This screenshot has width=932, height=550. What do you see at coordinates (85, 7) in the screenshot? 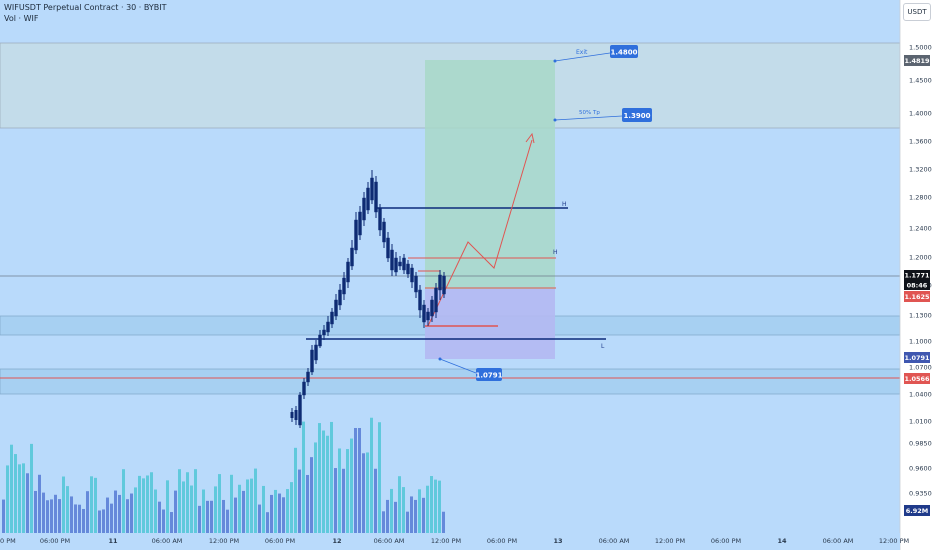
I see `symbol-title: WIFUSDT Perpetual Contract · 30 · BYBIT` at bounding box center [85, 7].